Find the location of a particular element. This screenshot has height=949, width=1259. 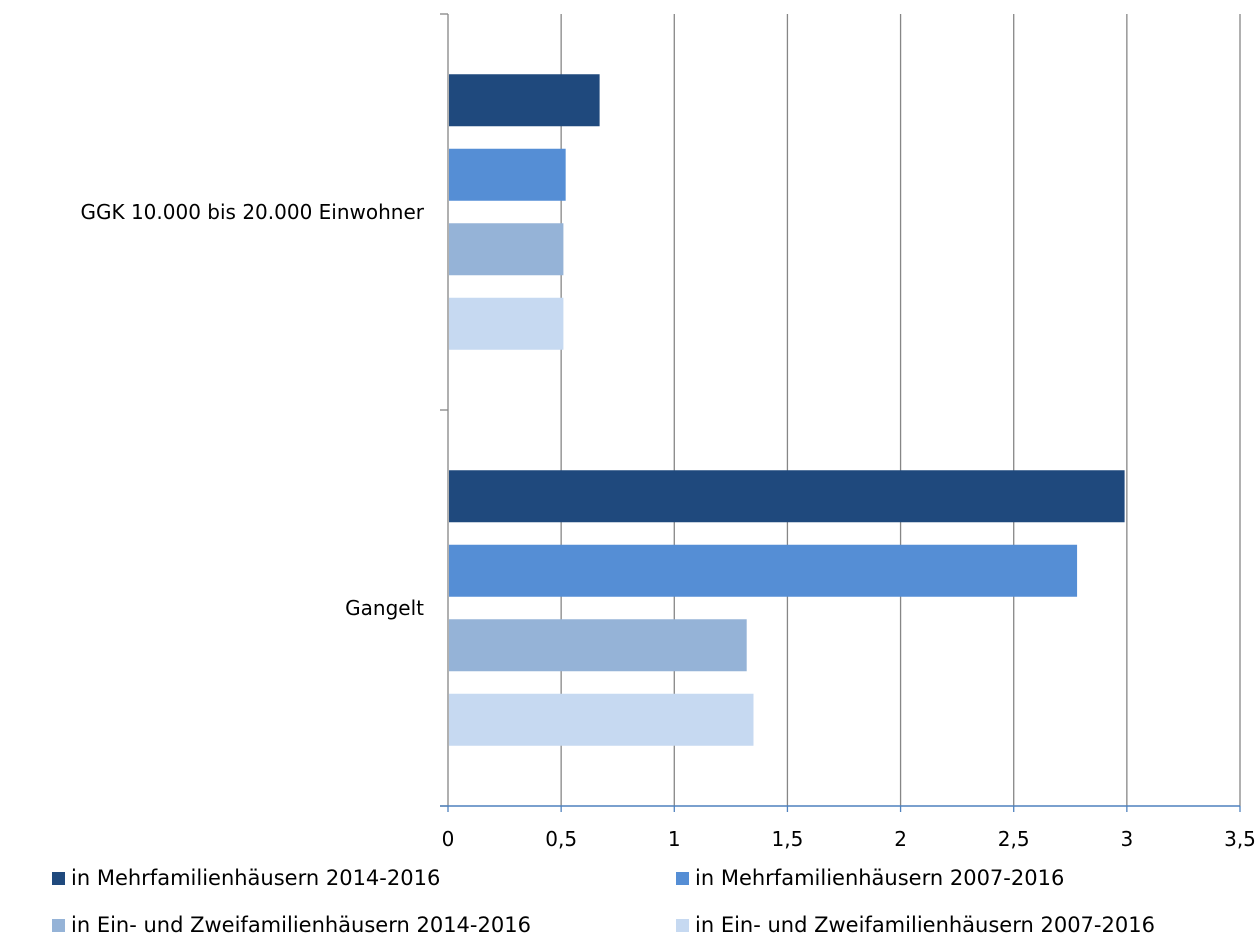

legend-item: in Mehrfamilienhäusern 2014-2016 is located at coordinates (246, 878).